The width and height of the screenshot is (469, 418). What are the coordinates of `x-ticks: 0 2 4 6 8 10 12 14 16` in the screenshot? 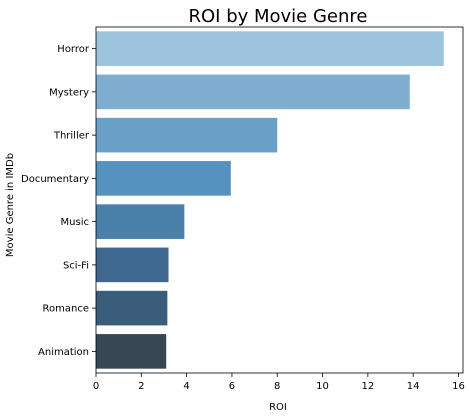 It's located at (279, 382).